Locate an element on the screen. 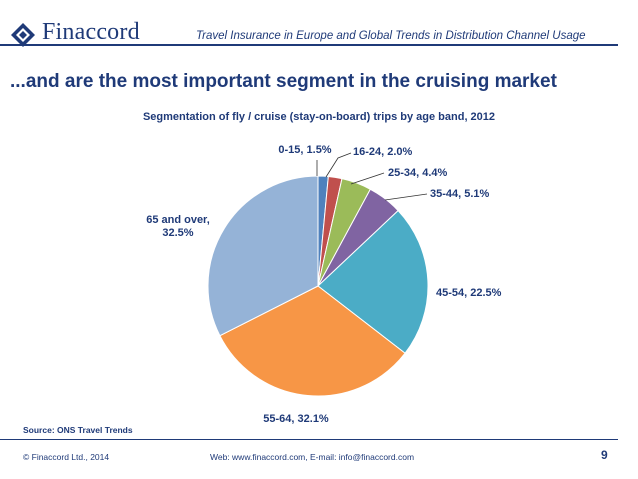 Image resolution: width=638 pixels, height=479 pixels. finaccord-logo: Finaccord is located at coordinates (95, 35).